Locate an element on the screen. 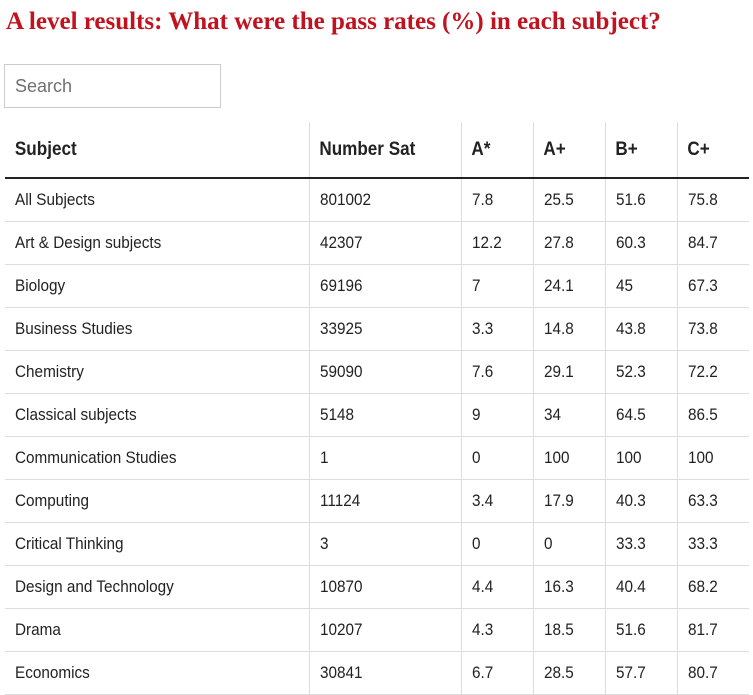 The image size is (753, 695). column-header-number-sat: Number Sat is located at coordinates (378, 150).